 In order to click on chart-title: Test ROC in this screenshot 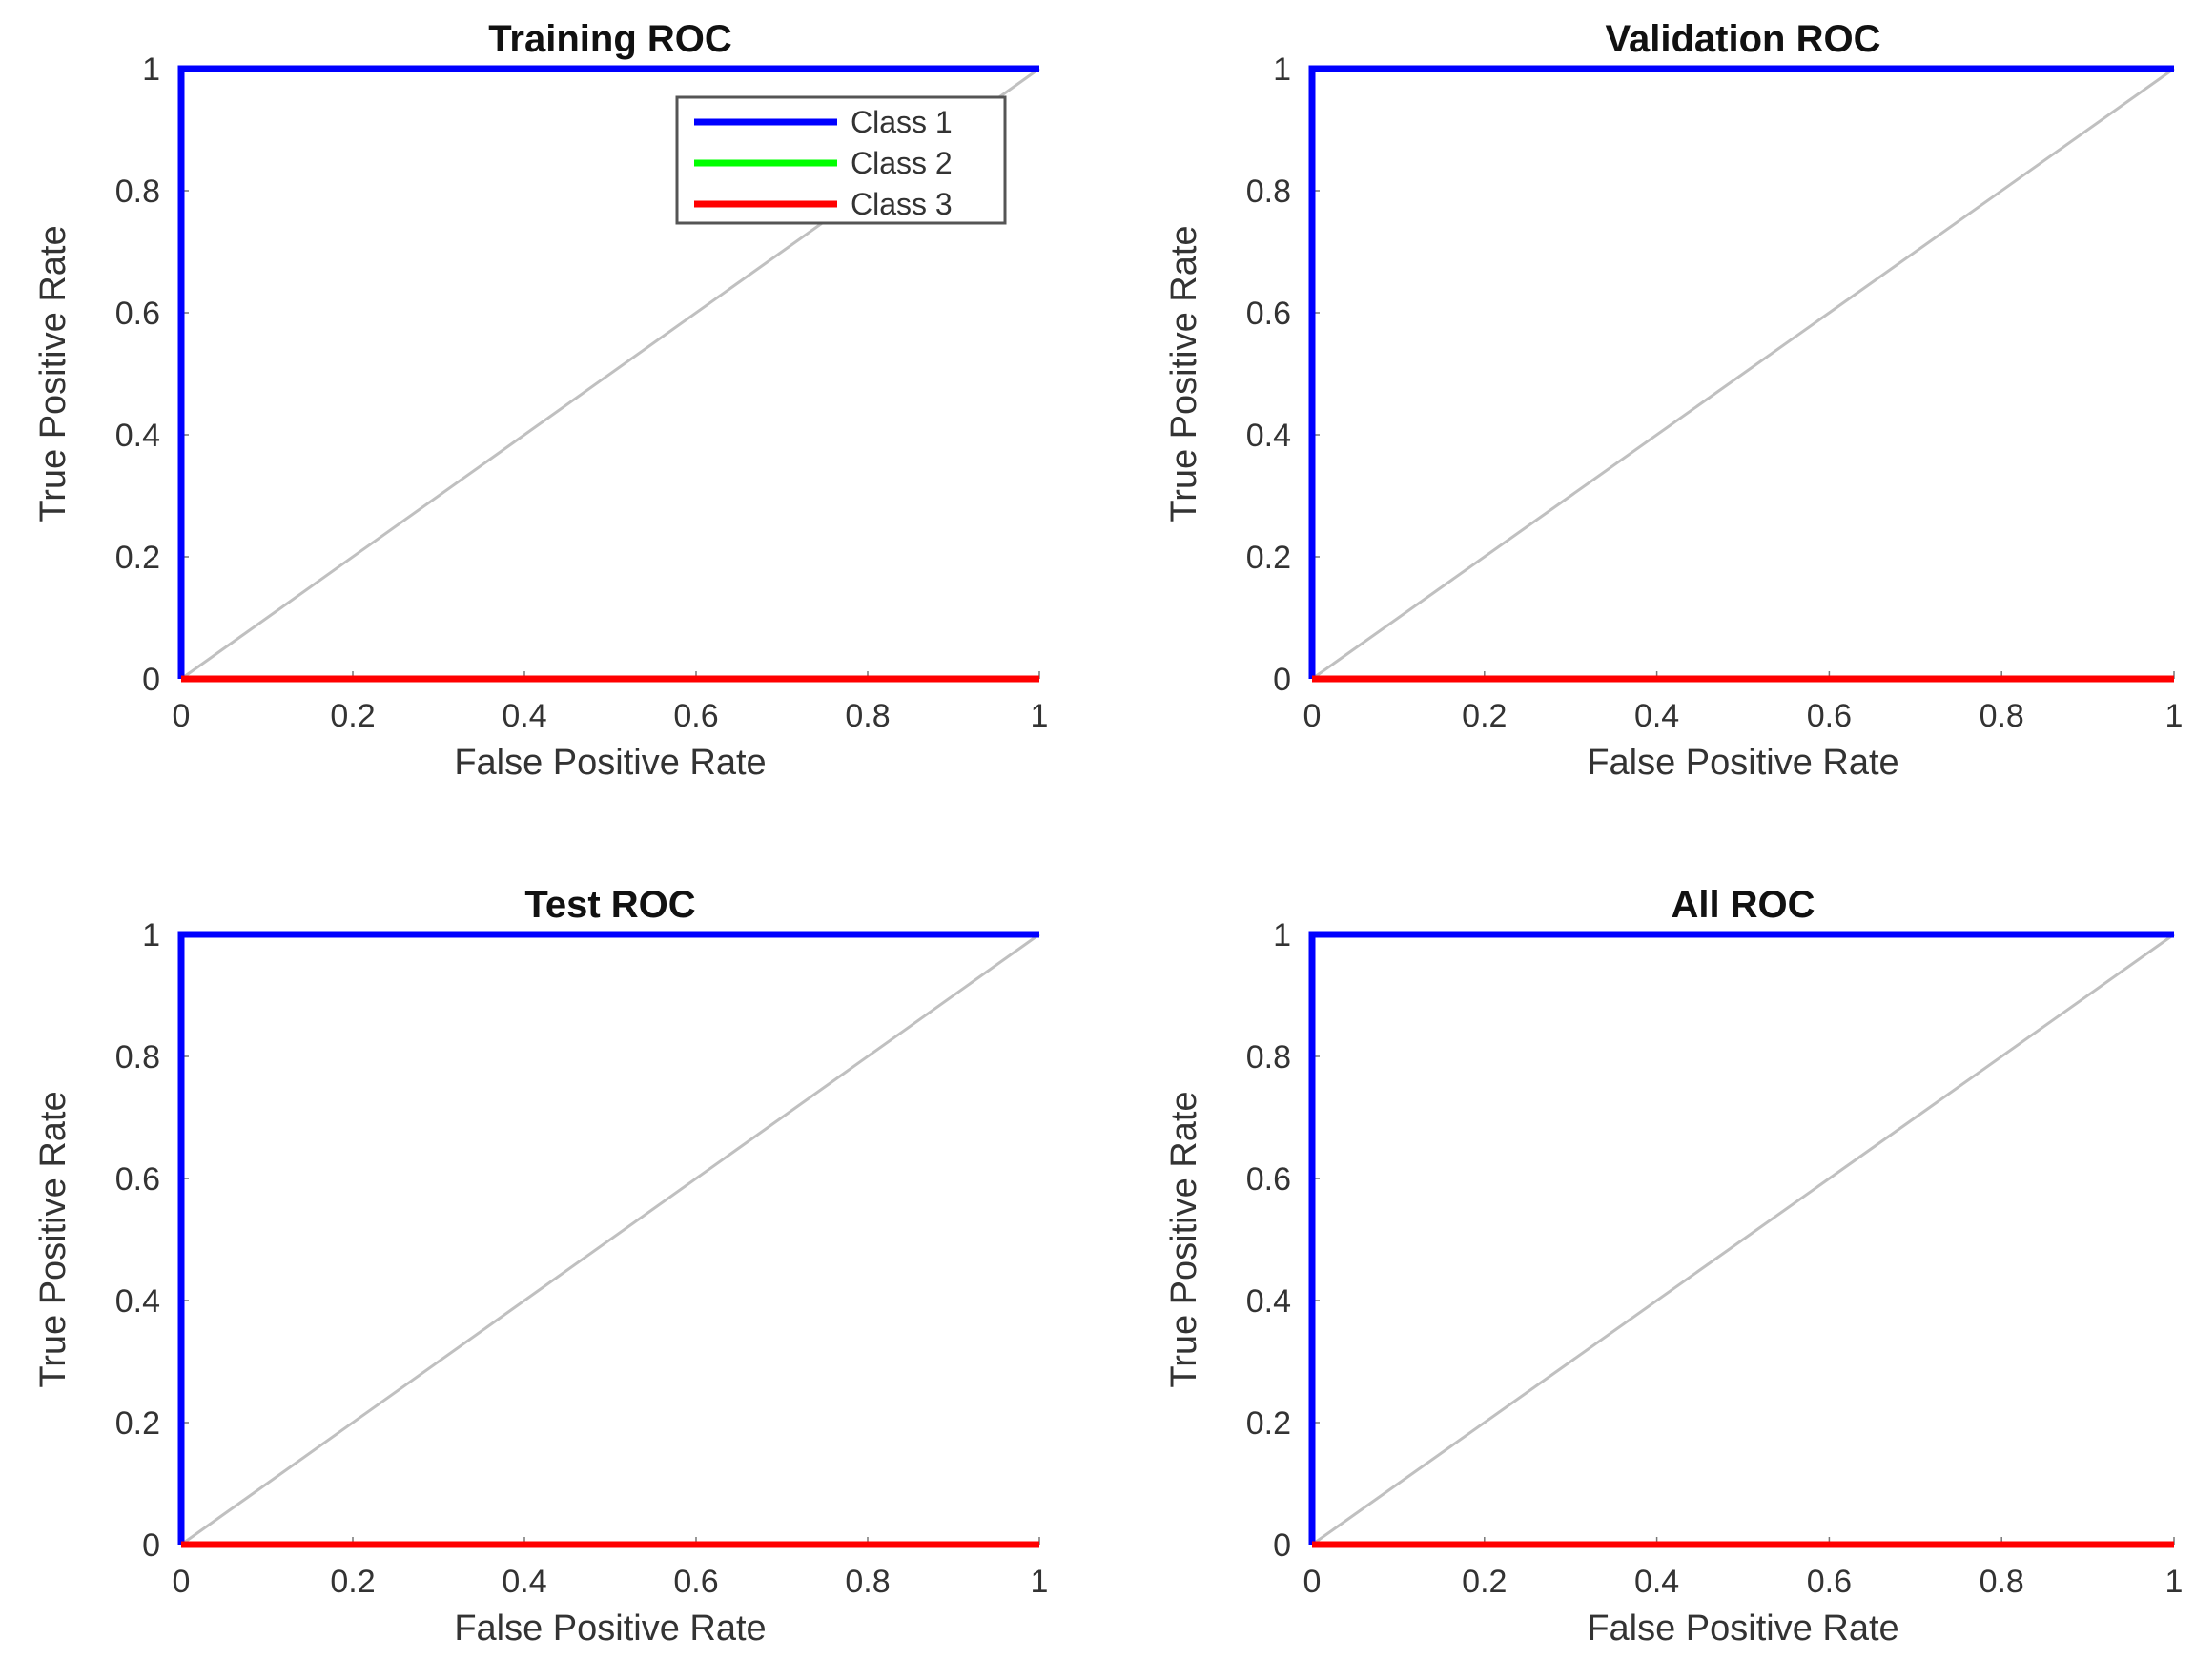, I will do `click(609, 905)`.